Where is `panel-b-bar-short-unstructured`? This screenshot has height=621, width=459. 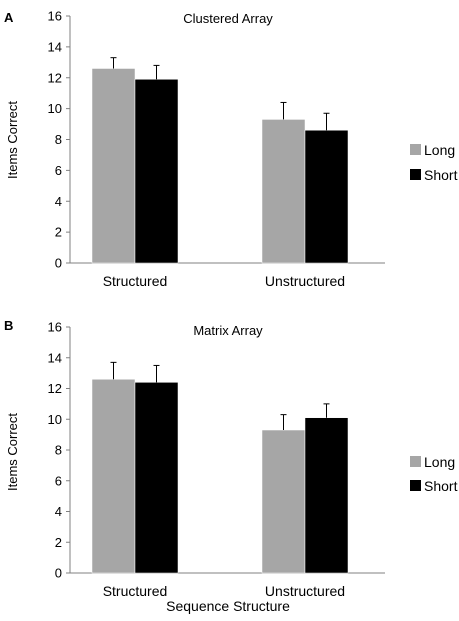
panel-b-bar-short-unstructured is located at coordinates (326, 495).